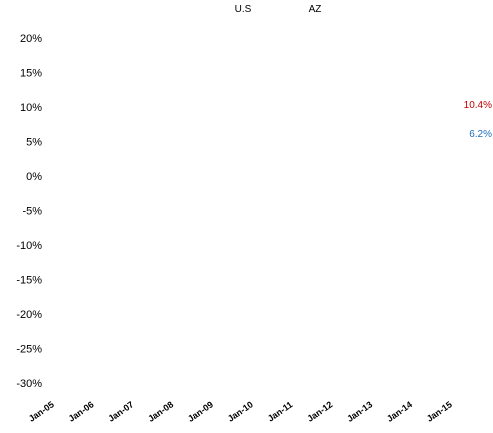  What do you see at coordinates (243, 9) in the screenshot?
I see `legend-label: U.S` at bounding box center [243, 9].